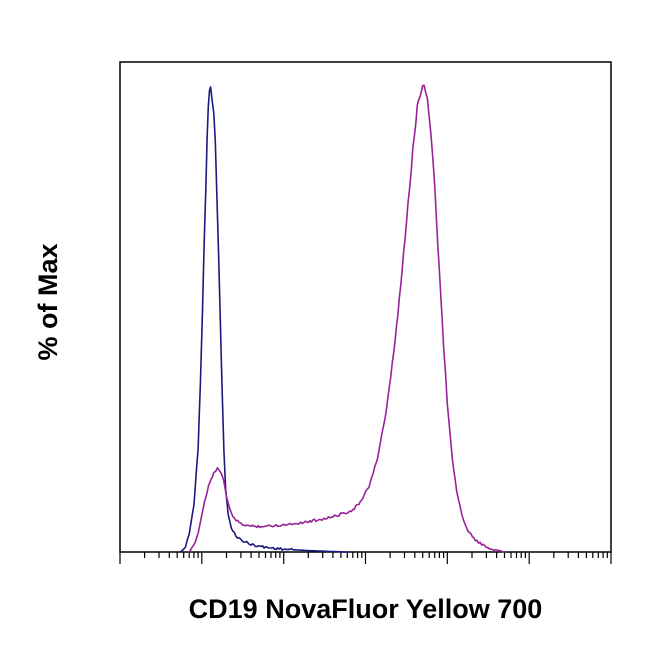  What do you see at coordinates (48, 301) in the screenshot?
I see `y-axis-label: % of Max` at bounding box center [48, 301].